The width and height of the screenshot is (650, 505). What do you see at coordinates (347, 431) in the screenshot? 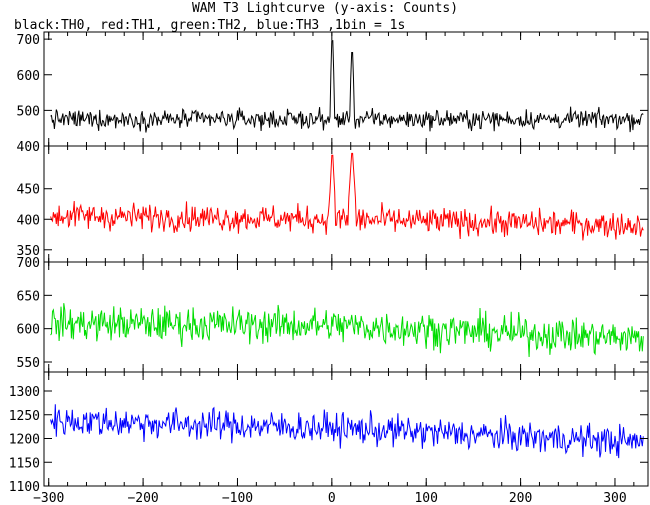
I see `series-line-th3` at bounding box center [347, 431].